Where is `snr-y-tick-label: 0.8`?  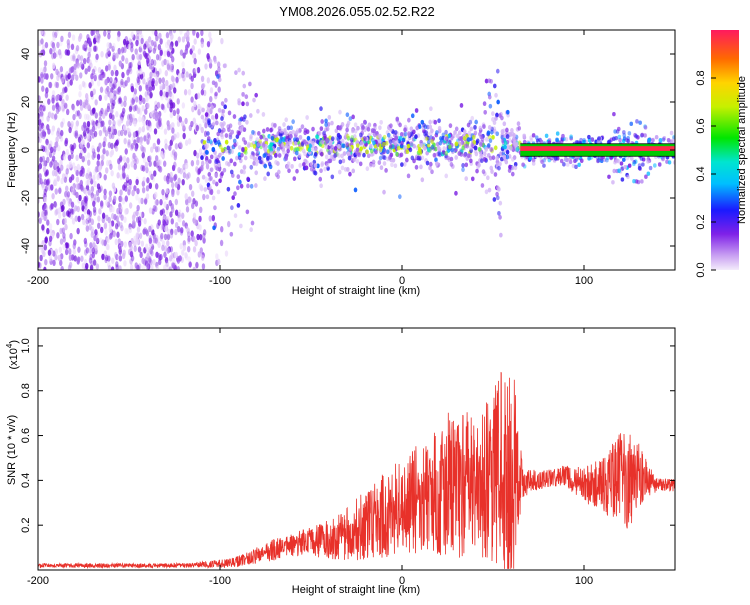 snr-y-tick-label: 0.8 is located at coordinates (26, 390).